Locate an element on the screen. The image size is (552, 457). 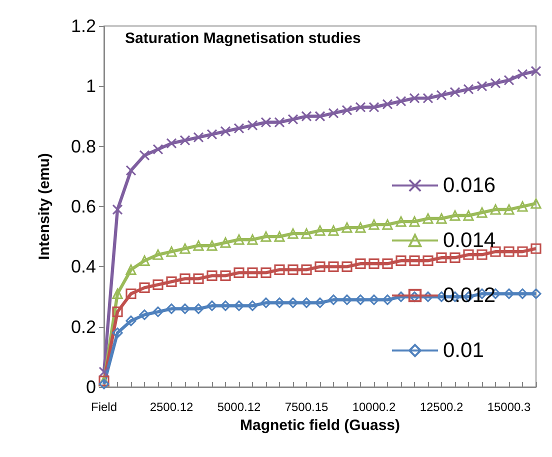
y-axis-title: Intensity (emu) is located at coordinates (44, 206).